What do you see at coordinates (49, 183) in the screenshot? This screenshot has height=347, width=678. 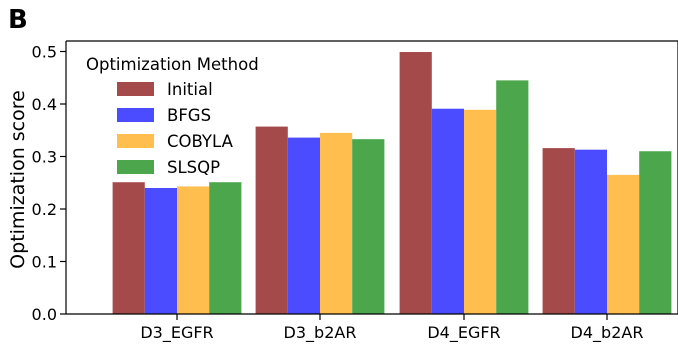 I see `y-ticks-group: 0.0 0.1 0.2 0.3 0.4 0.5` at bounding box center [49, 183].